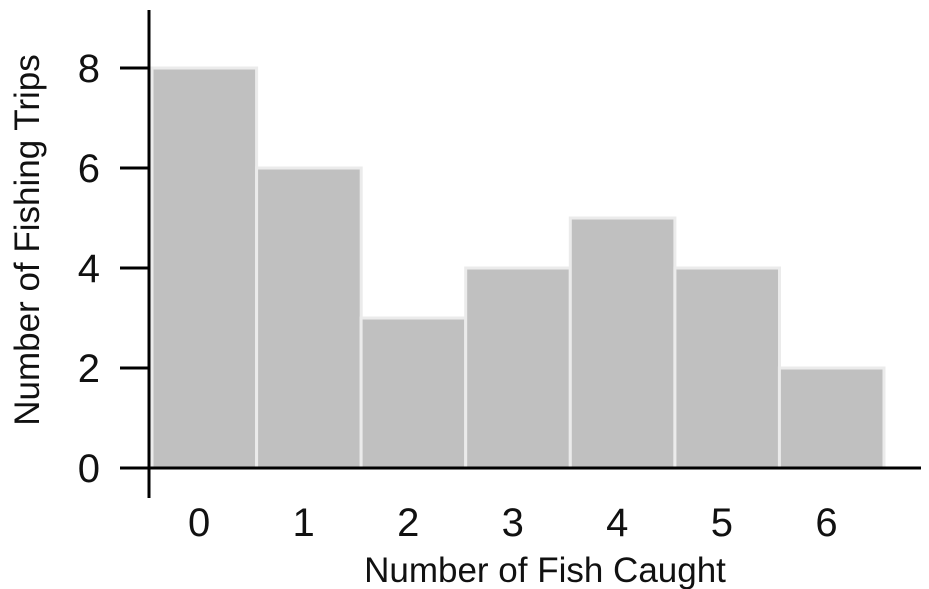  What do you see at coordinates (617, 523) in the screenshot?
I see `x-tick-label: 4` at bounding box center [617, 523].